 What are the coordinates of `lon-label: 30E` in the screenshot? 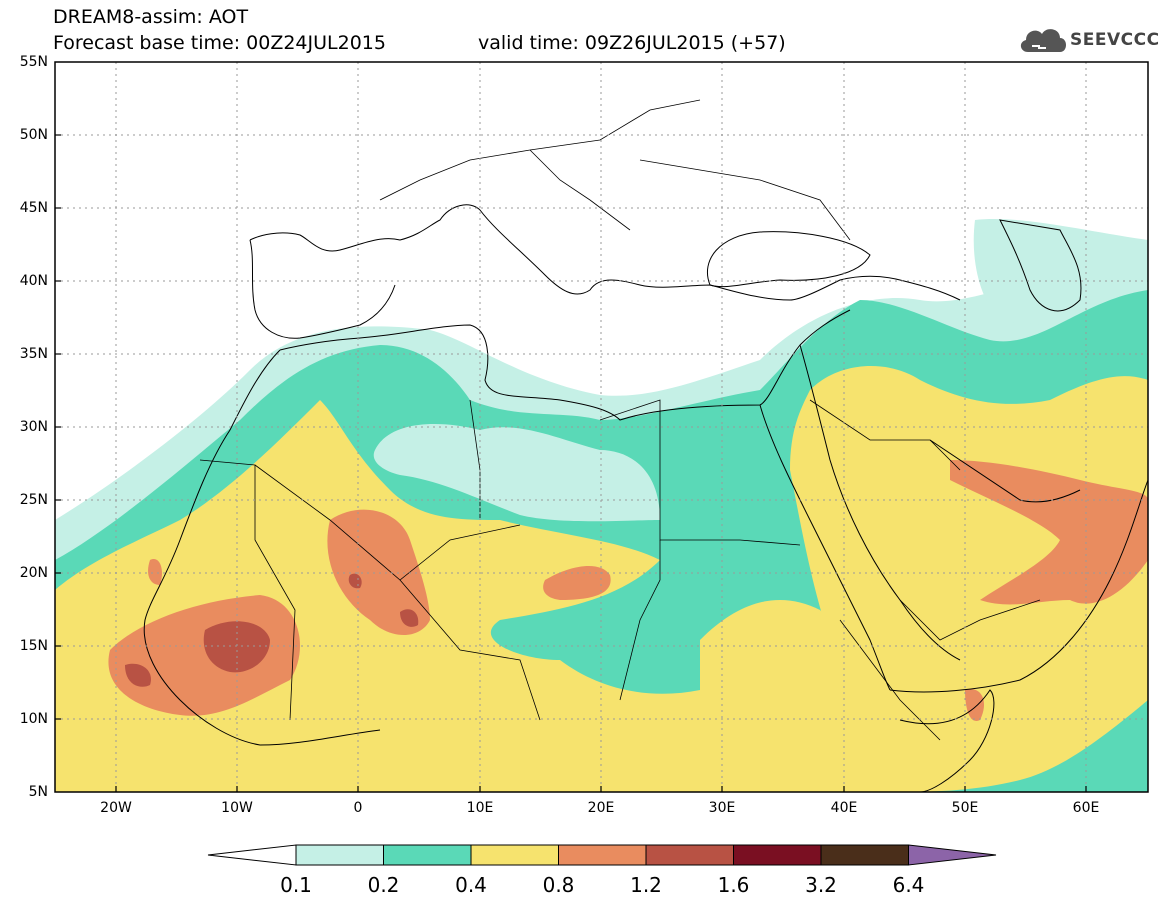 It's located at (722, 808).